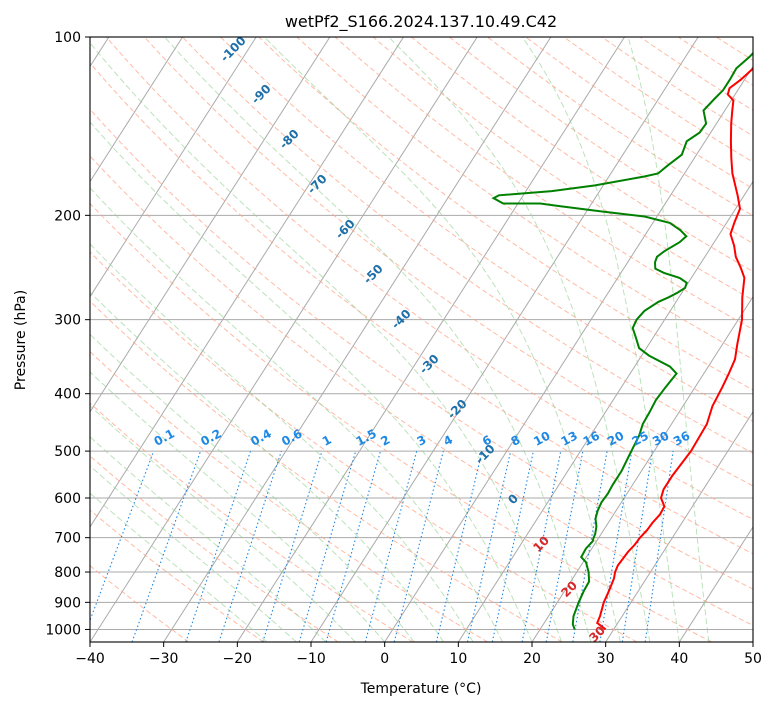  I want to click on x-tick-label: 10, so click(458, 659).